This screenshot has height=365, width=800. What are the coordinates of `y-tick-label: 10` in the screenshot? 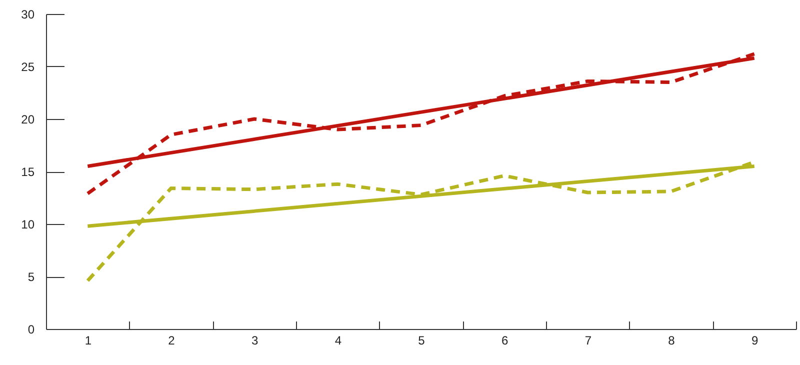 It's located at (28, 225).